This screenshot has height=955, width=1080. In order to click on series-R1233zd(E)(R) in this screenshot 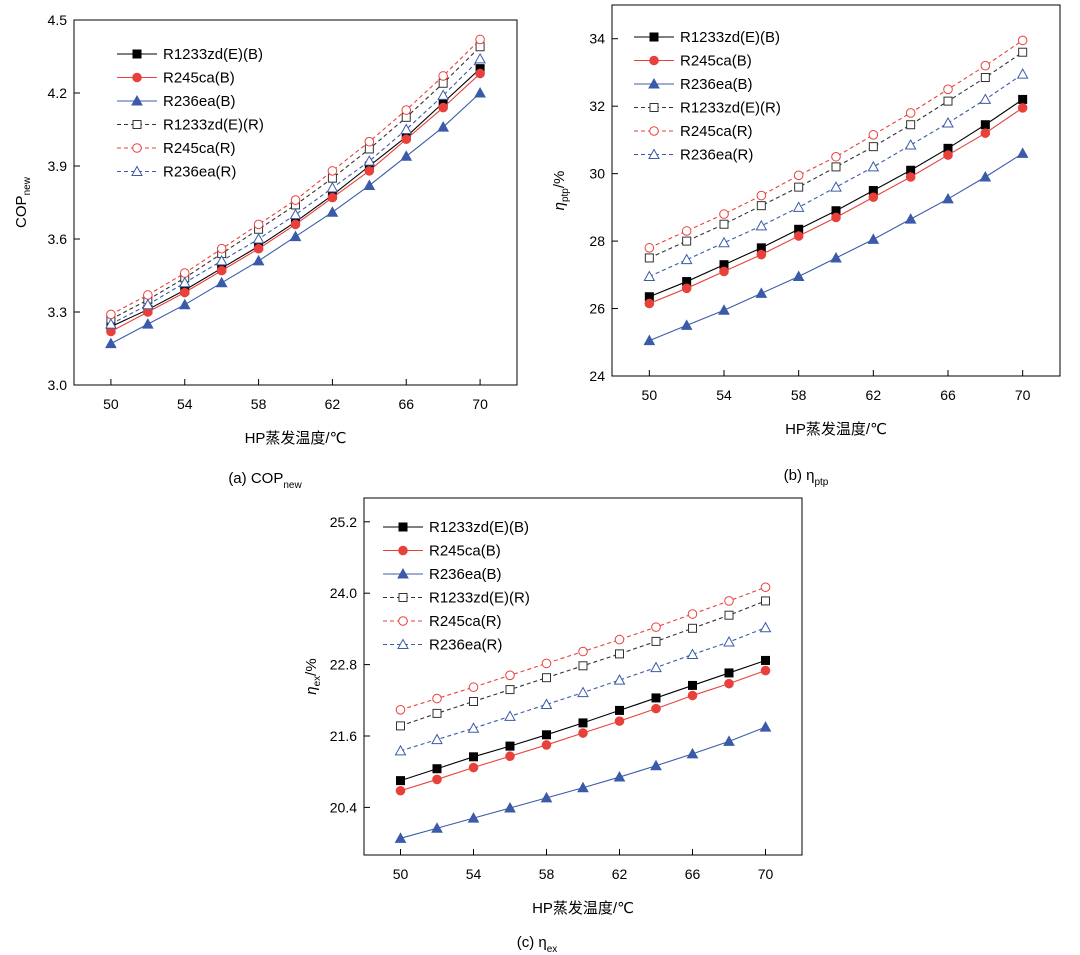, I will do `click(583, 663)`.